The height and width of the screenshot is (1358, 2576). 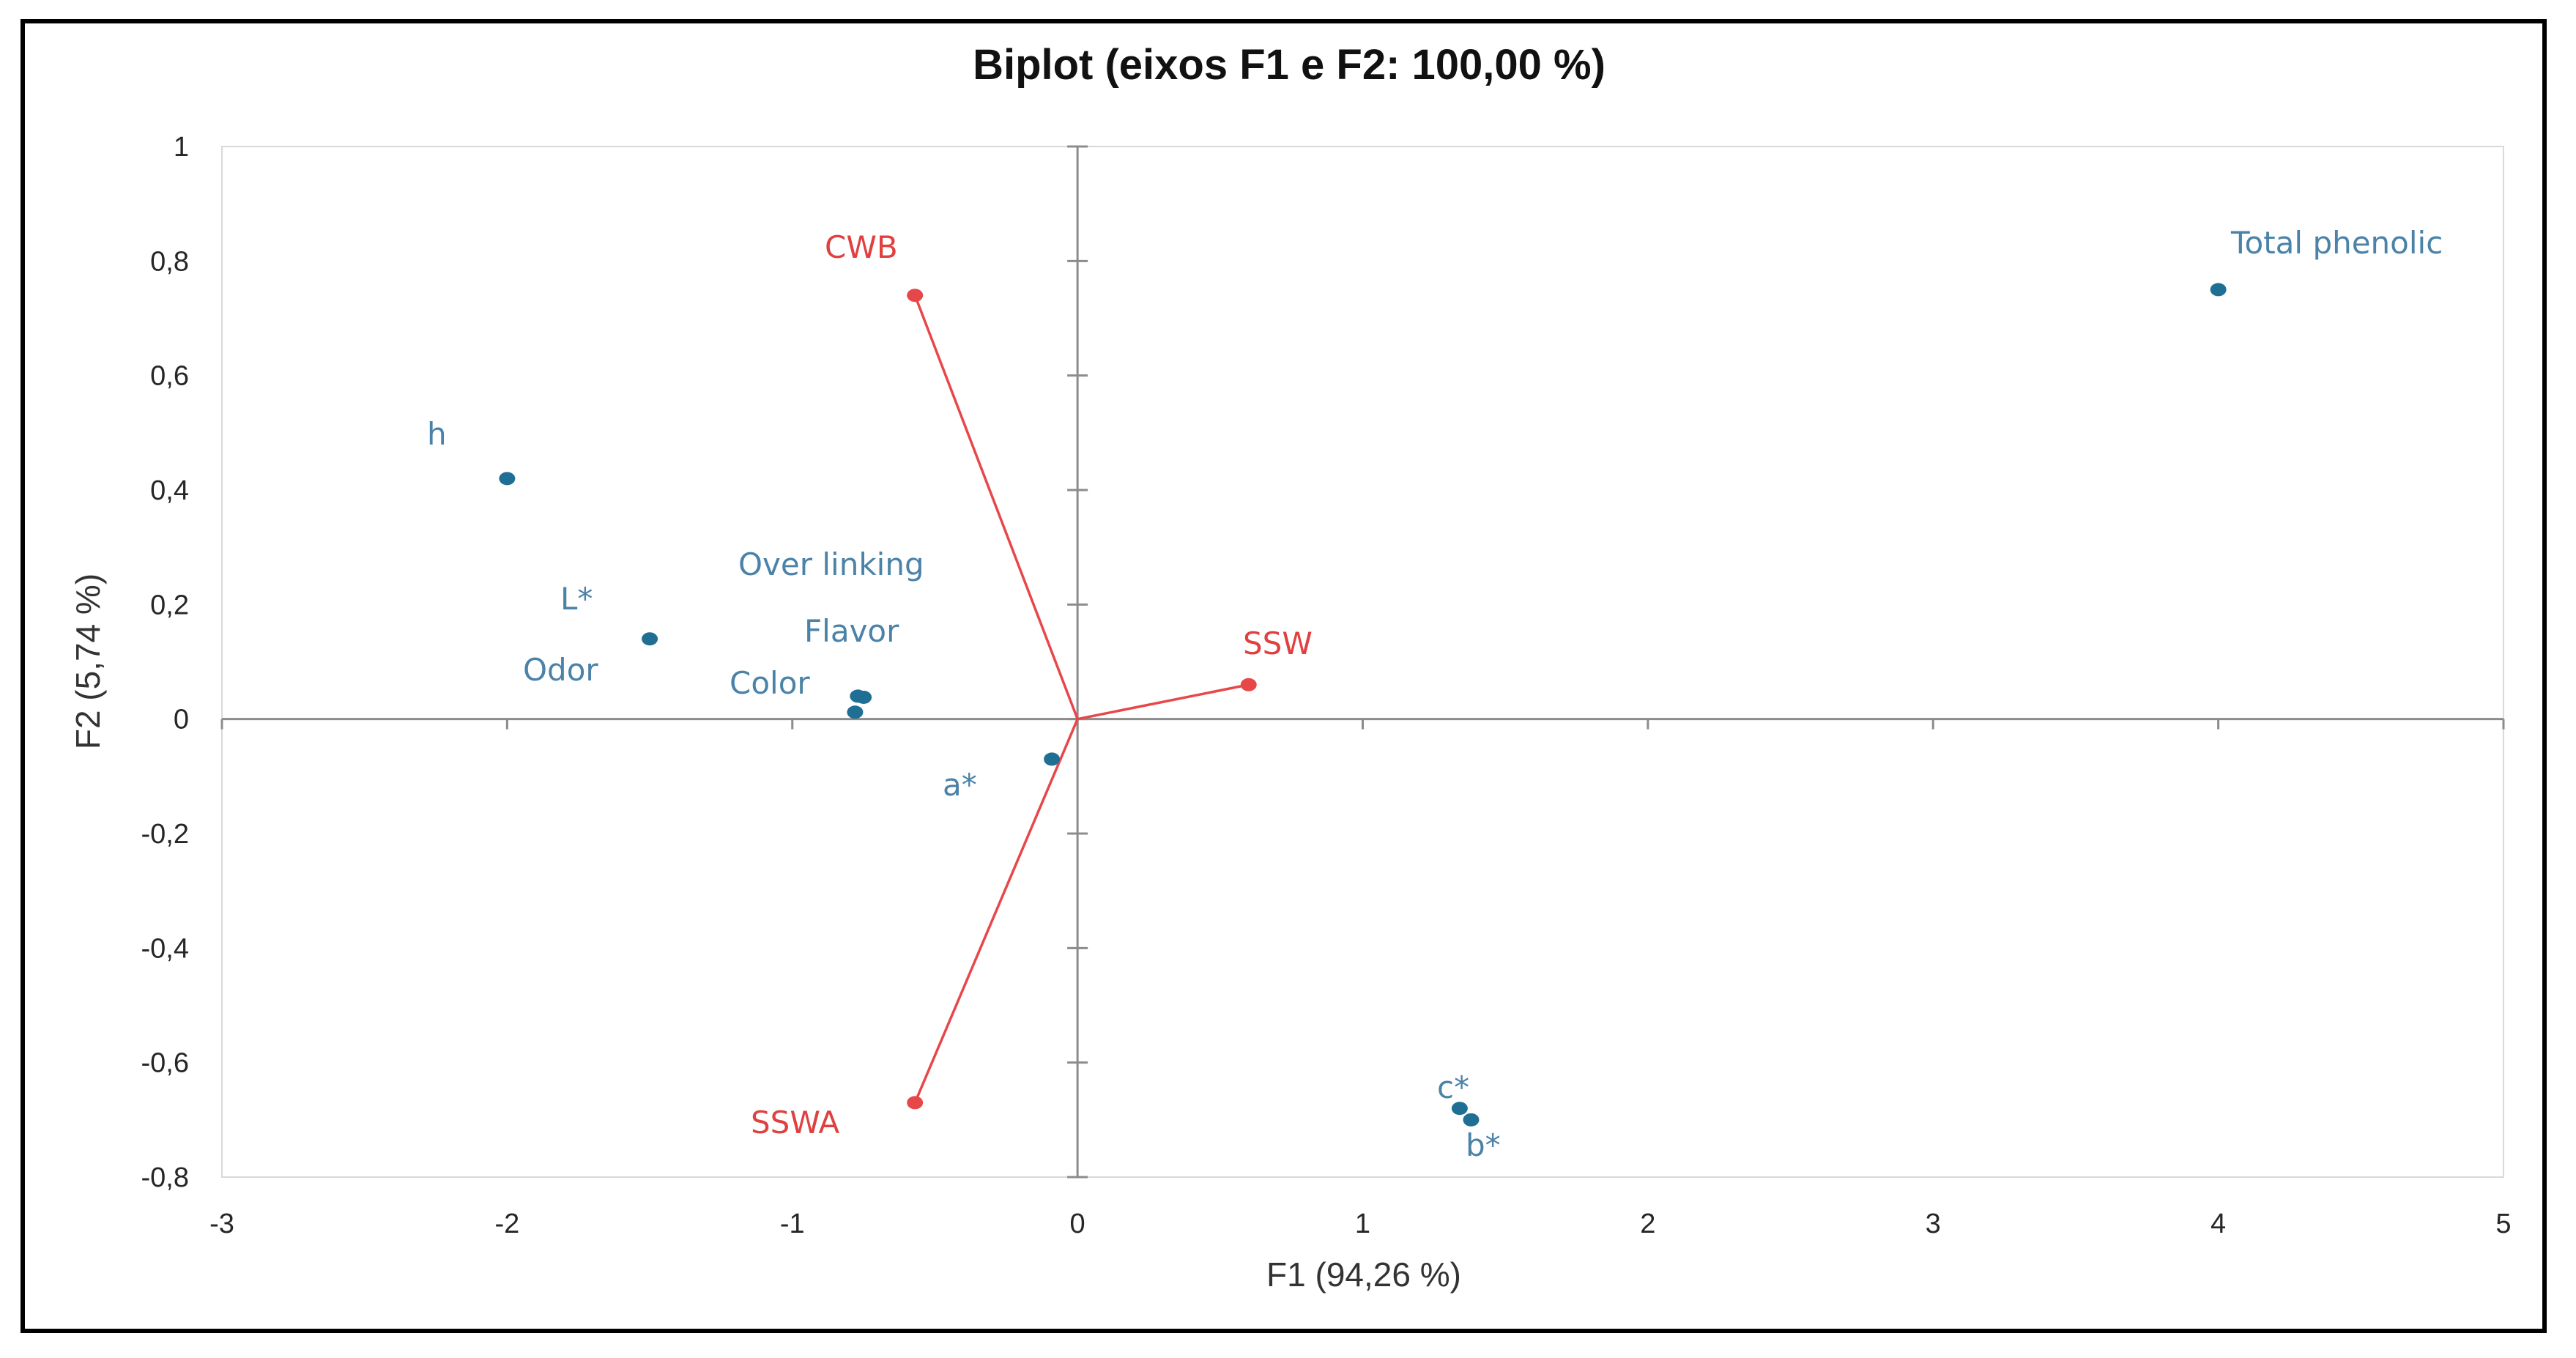 I want to click on point-b-star, so click(x=1471, y=1120).